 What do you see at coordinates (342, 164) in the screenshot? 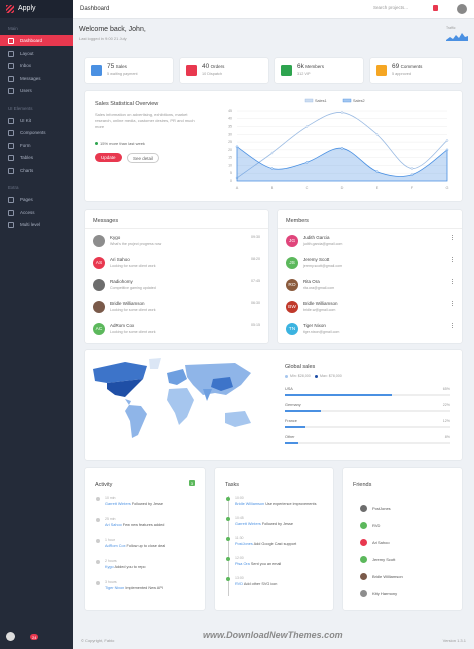
I see `area` at bounding box center [342, 164].